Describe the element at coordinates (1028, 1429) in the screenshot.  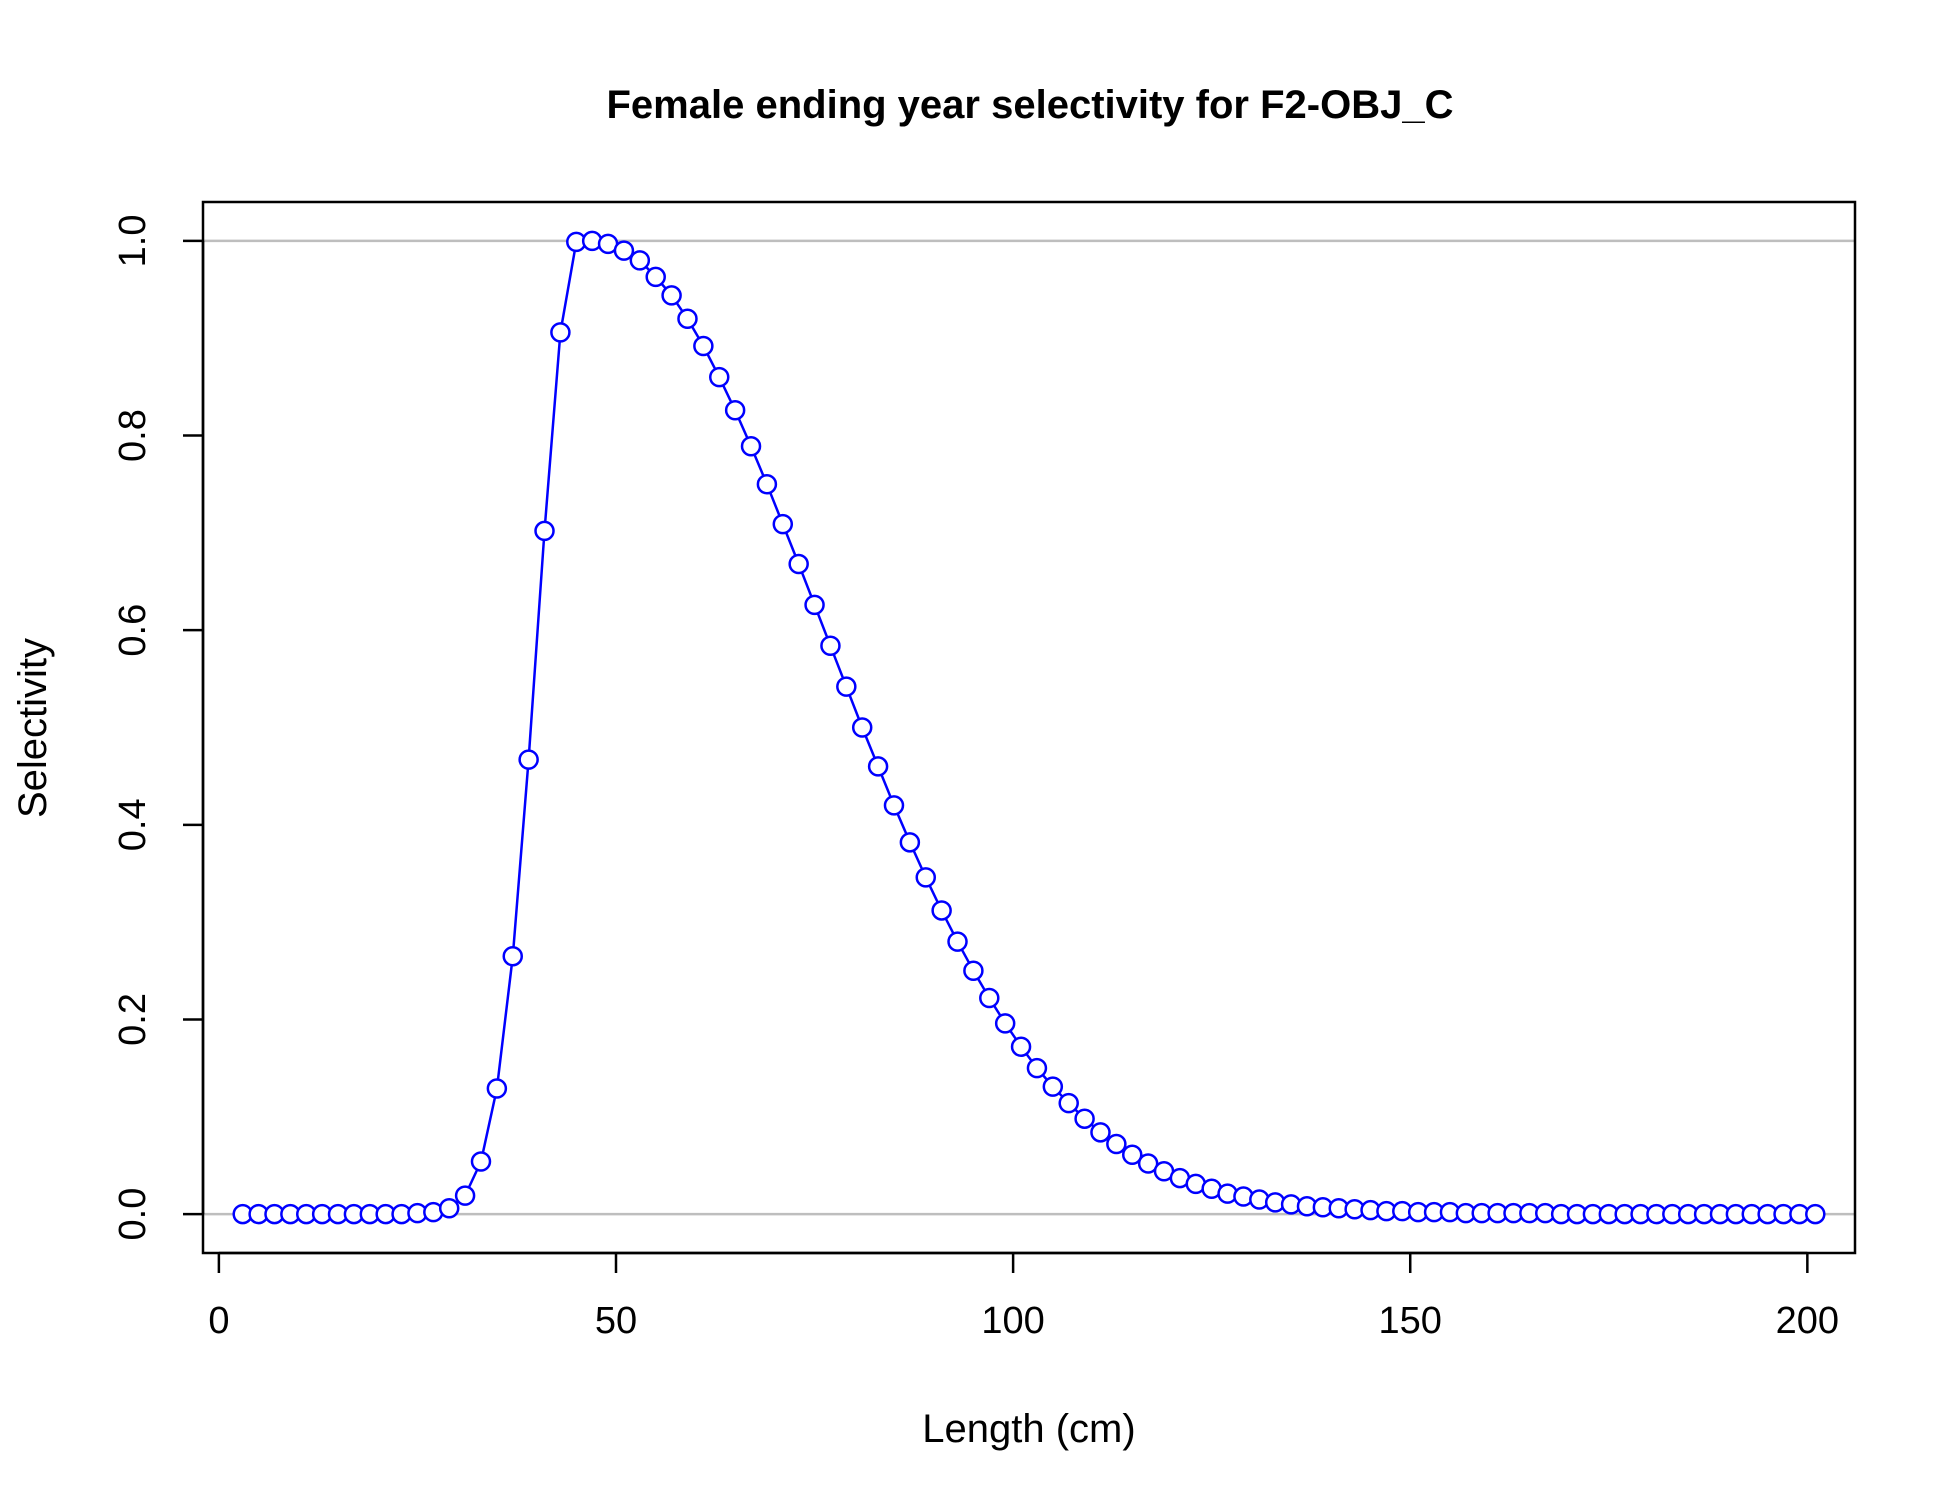
I see `x-axis-label: Length (cm)` at that location.